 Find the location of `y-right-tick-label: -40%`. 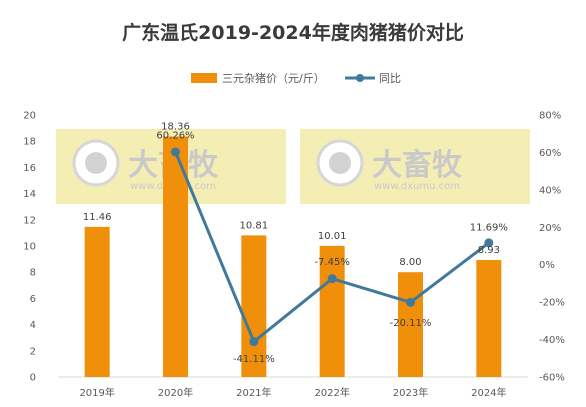

y-right-tick-label: -40% is located at coordinates (552, 340).